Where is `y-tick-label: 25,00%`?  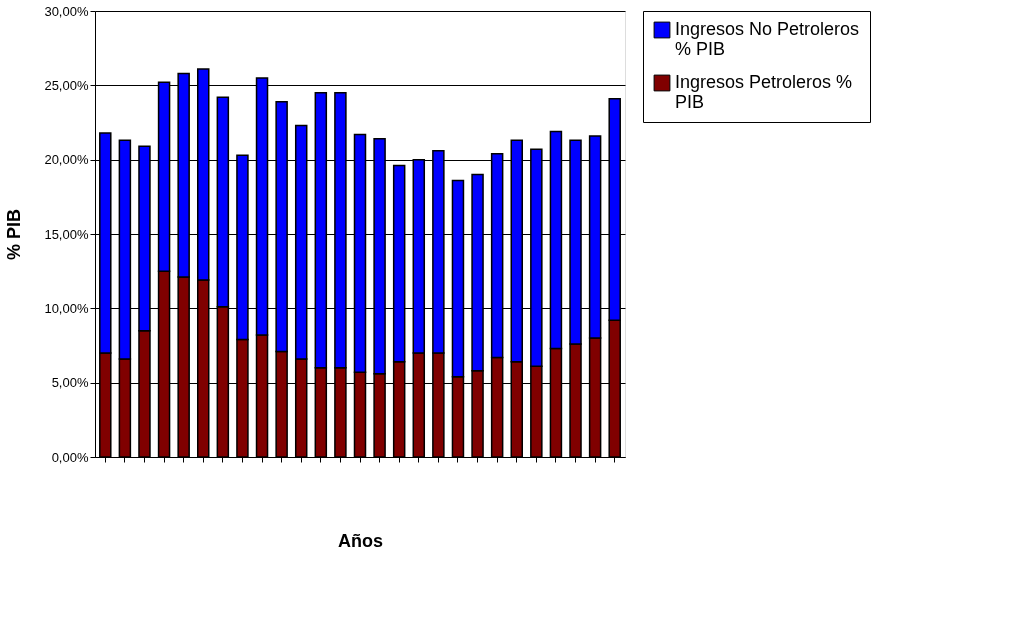 y-tick-label: 25,00% is located at coordinates (66, 85).